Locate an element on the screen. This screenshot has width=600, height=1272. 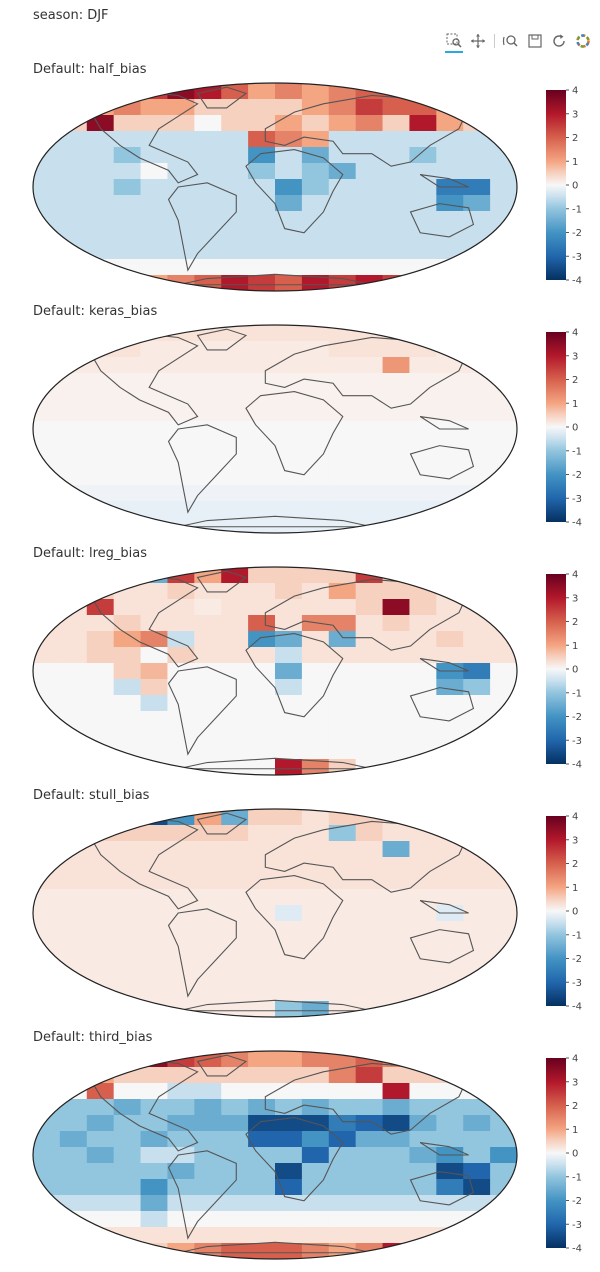
map-outline is located at coordinates (275, 671).